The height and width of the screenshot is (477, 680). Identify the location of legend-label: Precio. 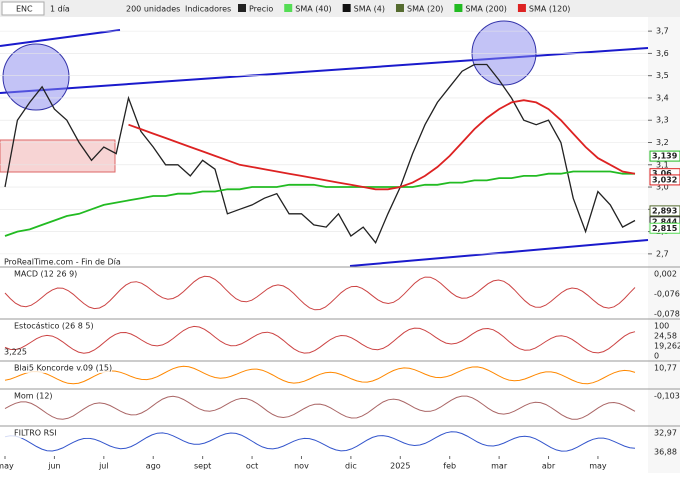
(261, 9).